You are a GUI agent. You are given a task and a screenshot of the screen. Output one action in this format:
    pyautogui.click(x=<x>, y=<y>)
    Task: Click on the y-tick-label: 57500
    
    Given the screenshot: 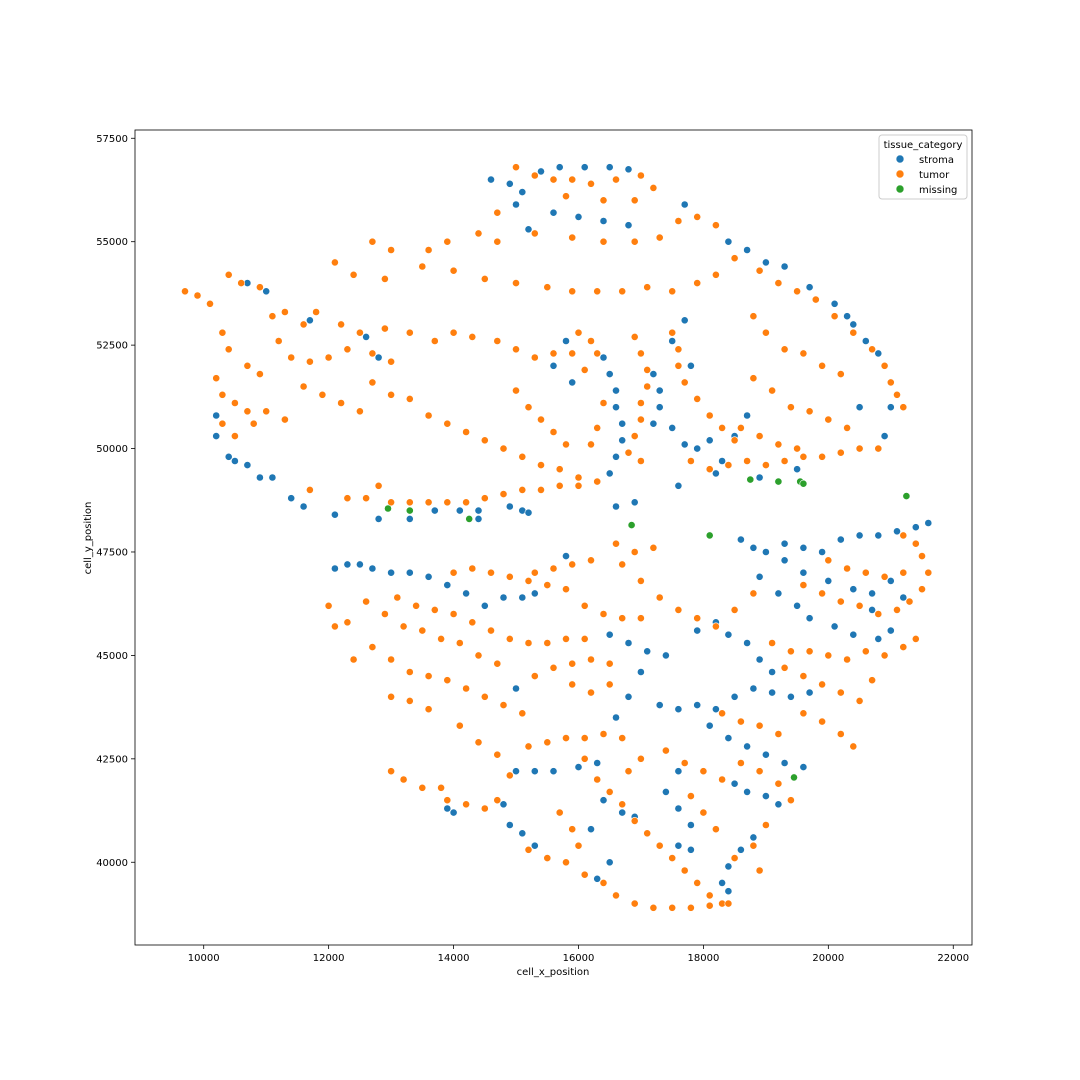 What is the action you would take?
    pyautogui.click(x=112, y=139)
    